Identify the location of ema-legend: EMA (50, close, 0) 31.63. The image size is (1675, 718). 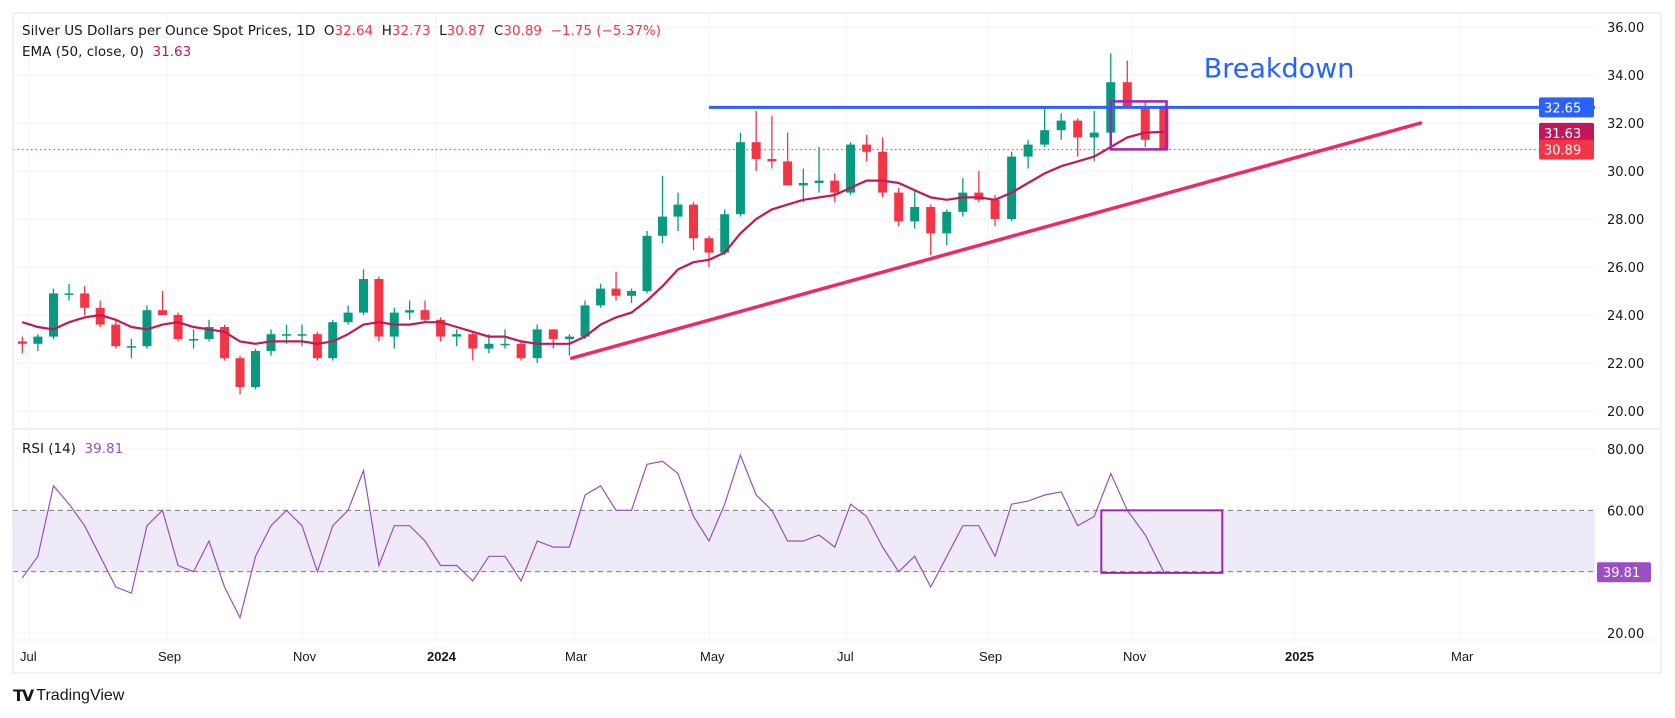
(106, 52).